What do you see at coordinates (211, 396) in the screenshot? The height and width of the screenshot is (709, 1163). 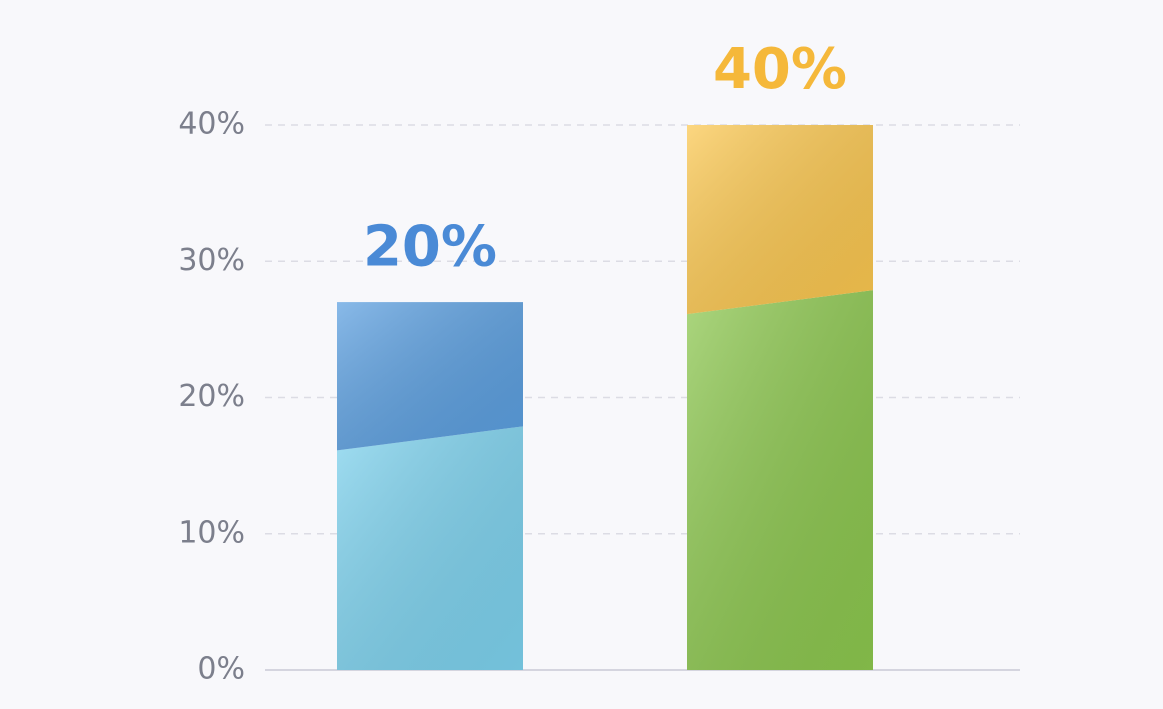 I see `y-tick-label: 20%` at bounding box center [211, 396].